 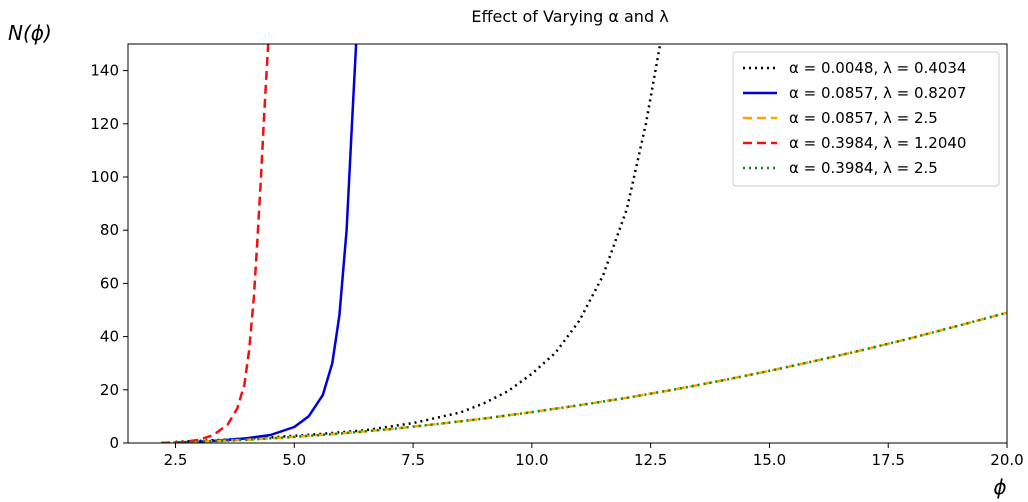 What do you see at coordinates (30, 33) in the screenshot?
I see `y-axis-label: N(ϕ)` at bounding box center [30, 33].